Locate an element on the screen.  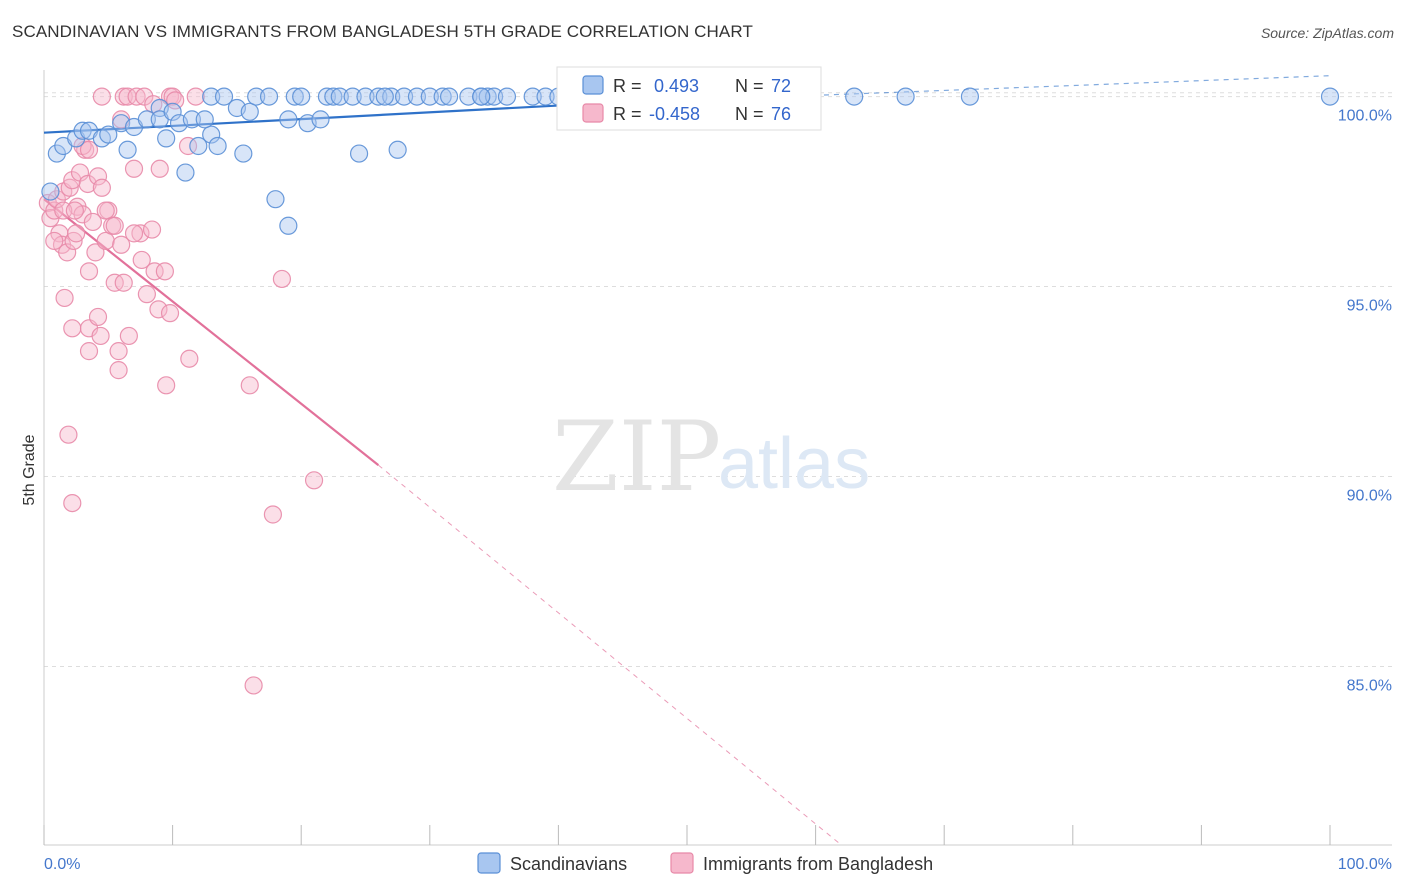
legend-n-value-blue: 72 is located at coordinates (781, 86).